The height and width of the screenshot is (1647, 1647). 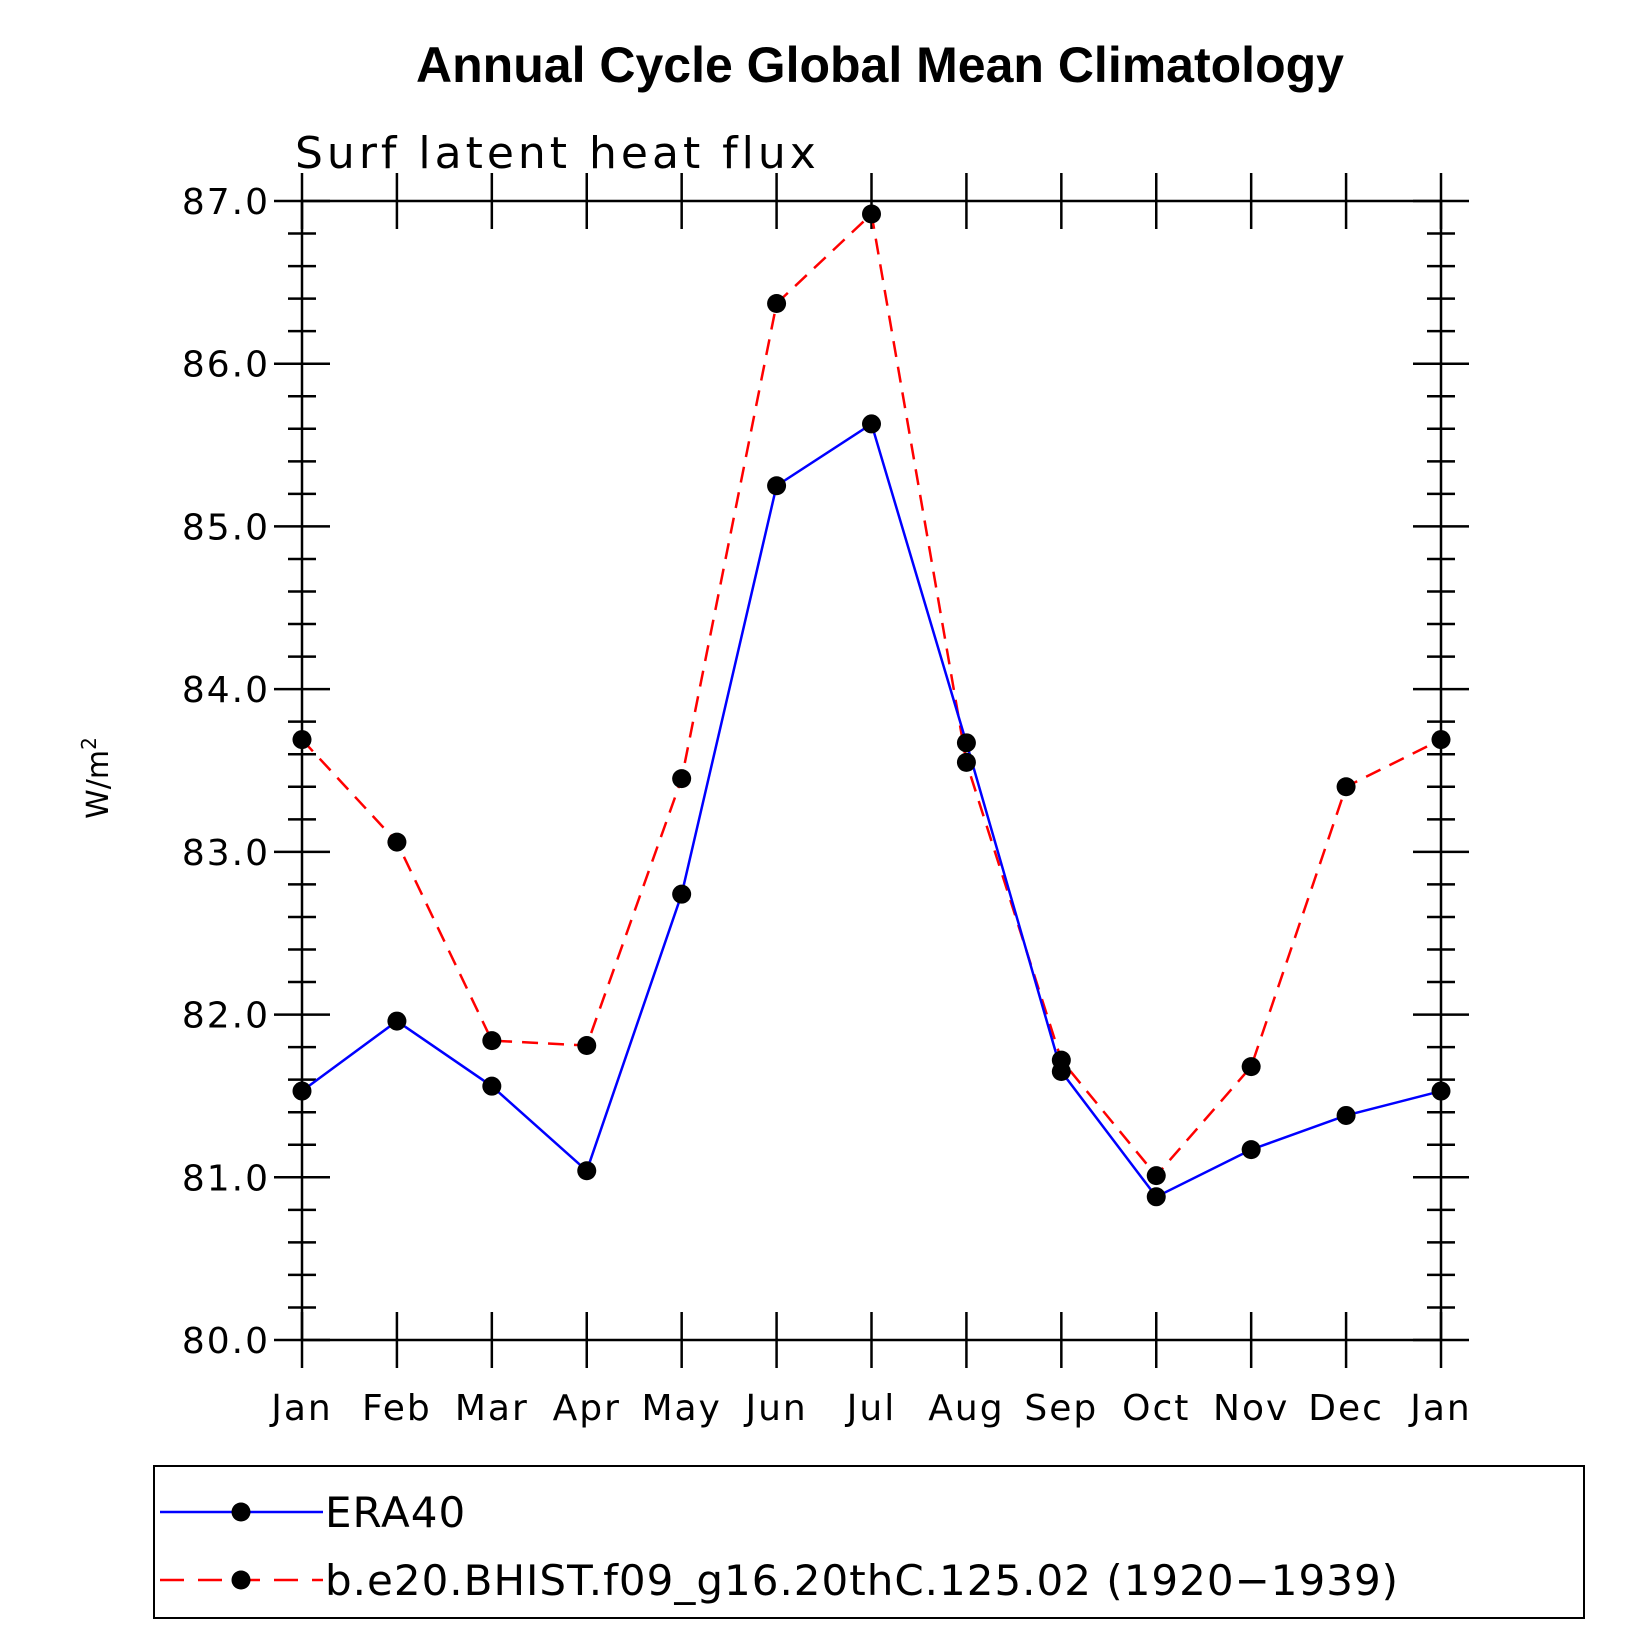 What do you see at coordinates (870, 1408) in the screenshot?
I see `x-tick-label: Jul` at bounding box center [870, 1408].